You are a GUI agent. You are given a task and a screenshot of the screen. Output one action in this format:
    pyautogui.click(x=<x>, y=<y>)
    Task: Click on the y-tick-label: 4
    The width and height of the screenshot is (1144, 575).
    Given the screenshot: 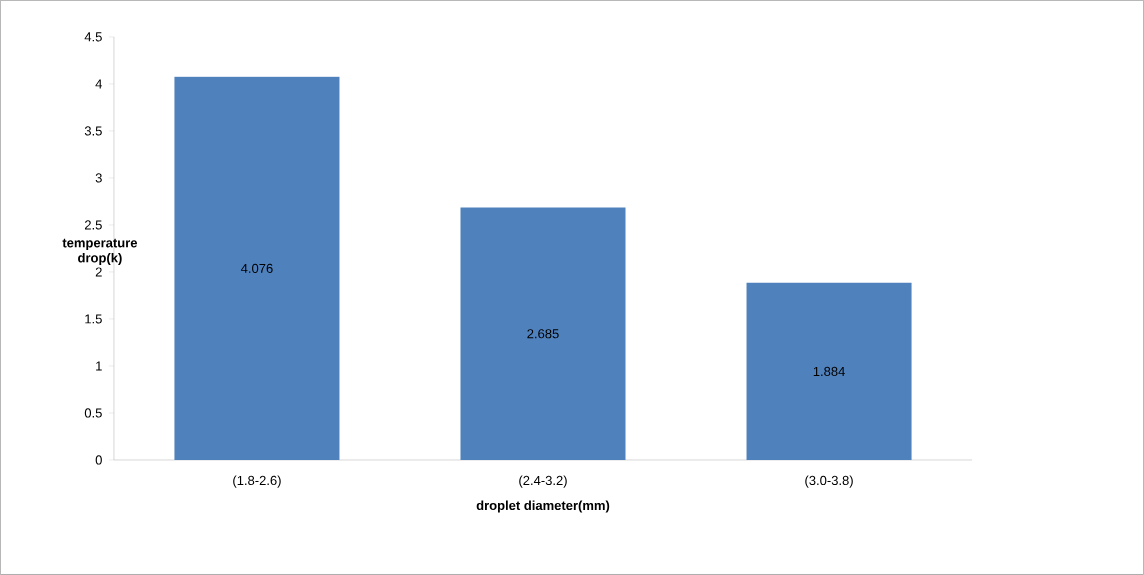 What is the action you would take?
    pyautogui.click(x=99, y=84)
    